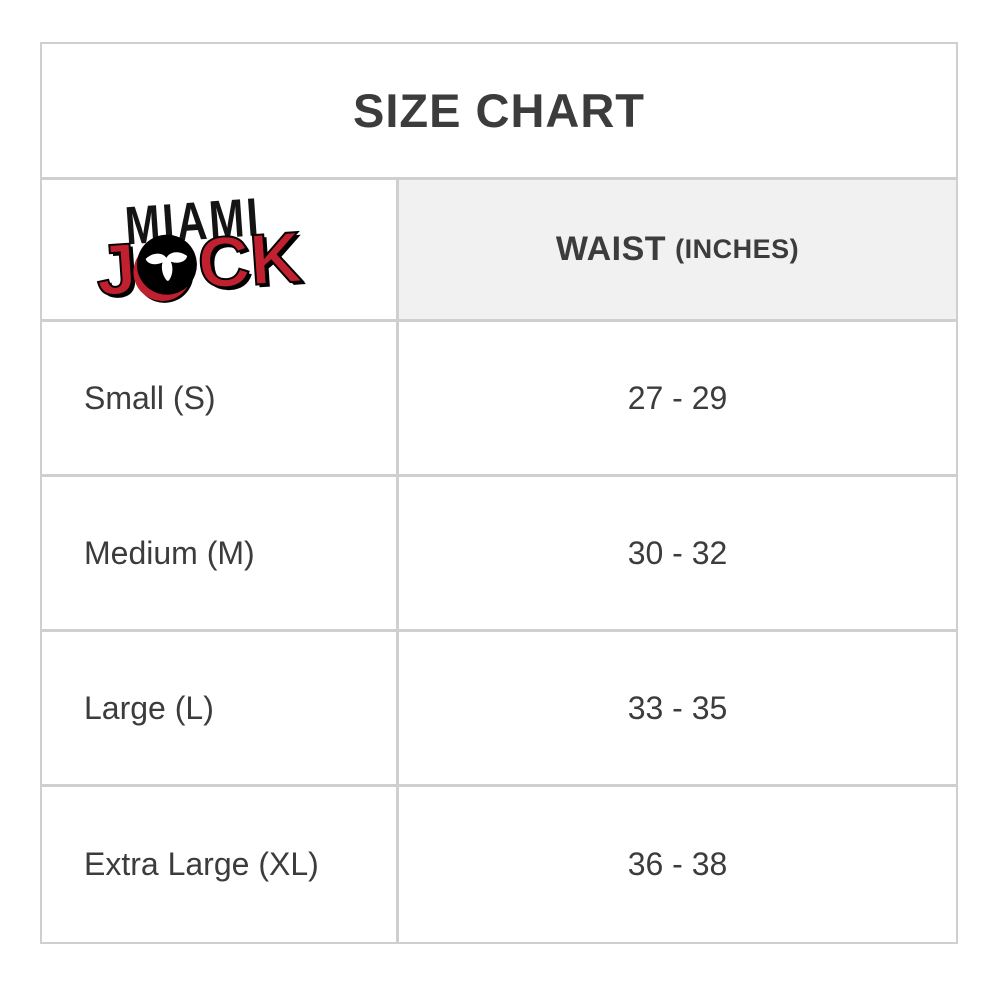 The width and height of the screenshot is (1000, 1000). I want to click on jockstrap-icon, so click(165, 267).